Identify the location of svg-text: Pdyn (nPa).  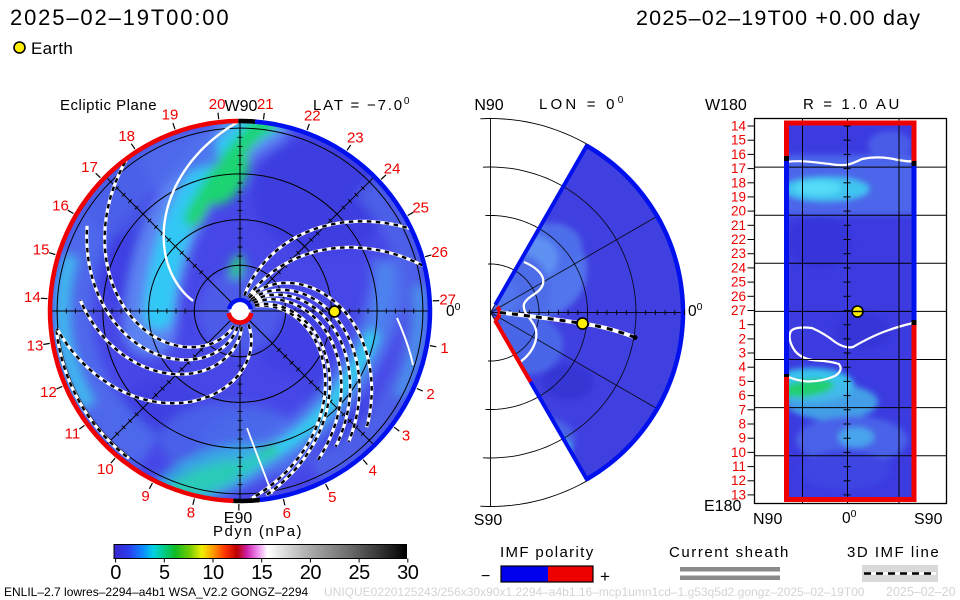
(258, 531).